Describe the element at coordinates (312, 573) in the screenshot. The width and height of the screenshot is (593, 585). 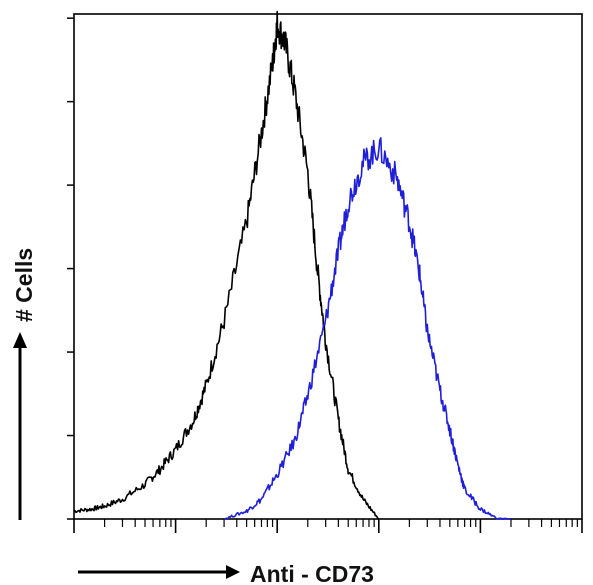
I see `x-axis-label: Anti - CD73` at that location.